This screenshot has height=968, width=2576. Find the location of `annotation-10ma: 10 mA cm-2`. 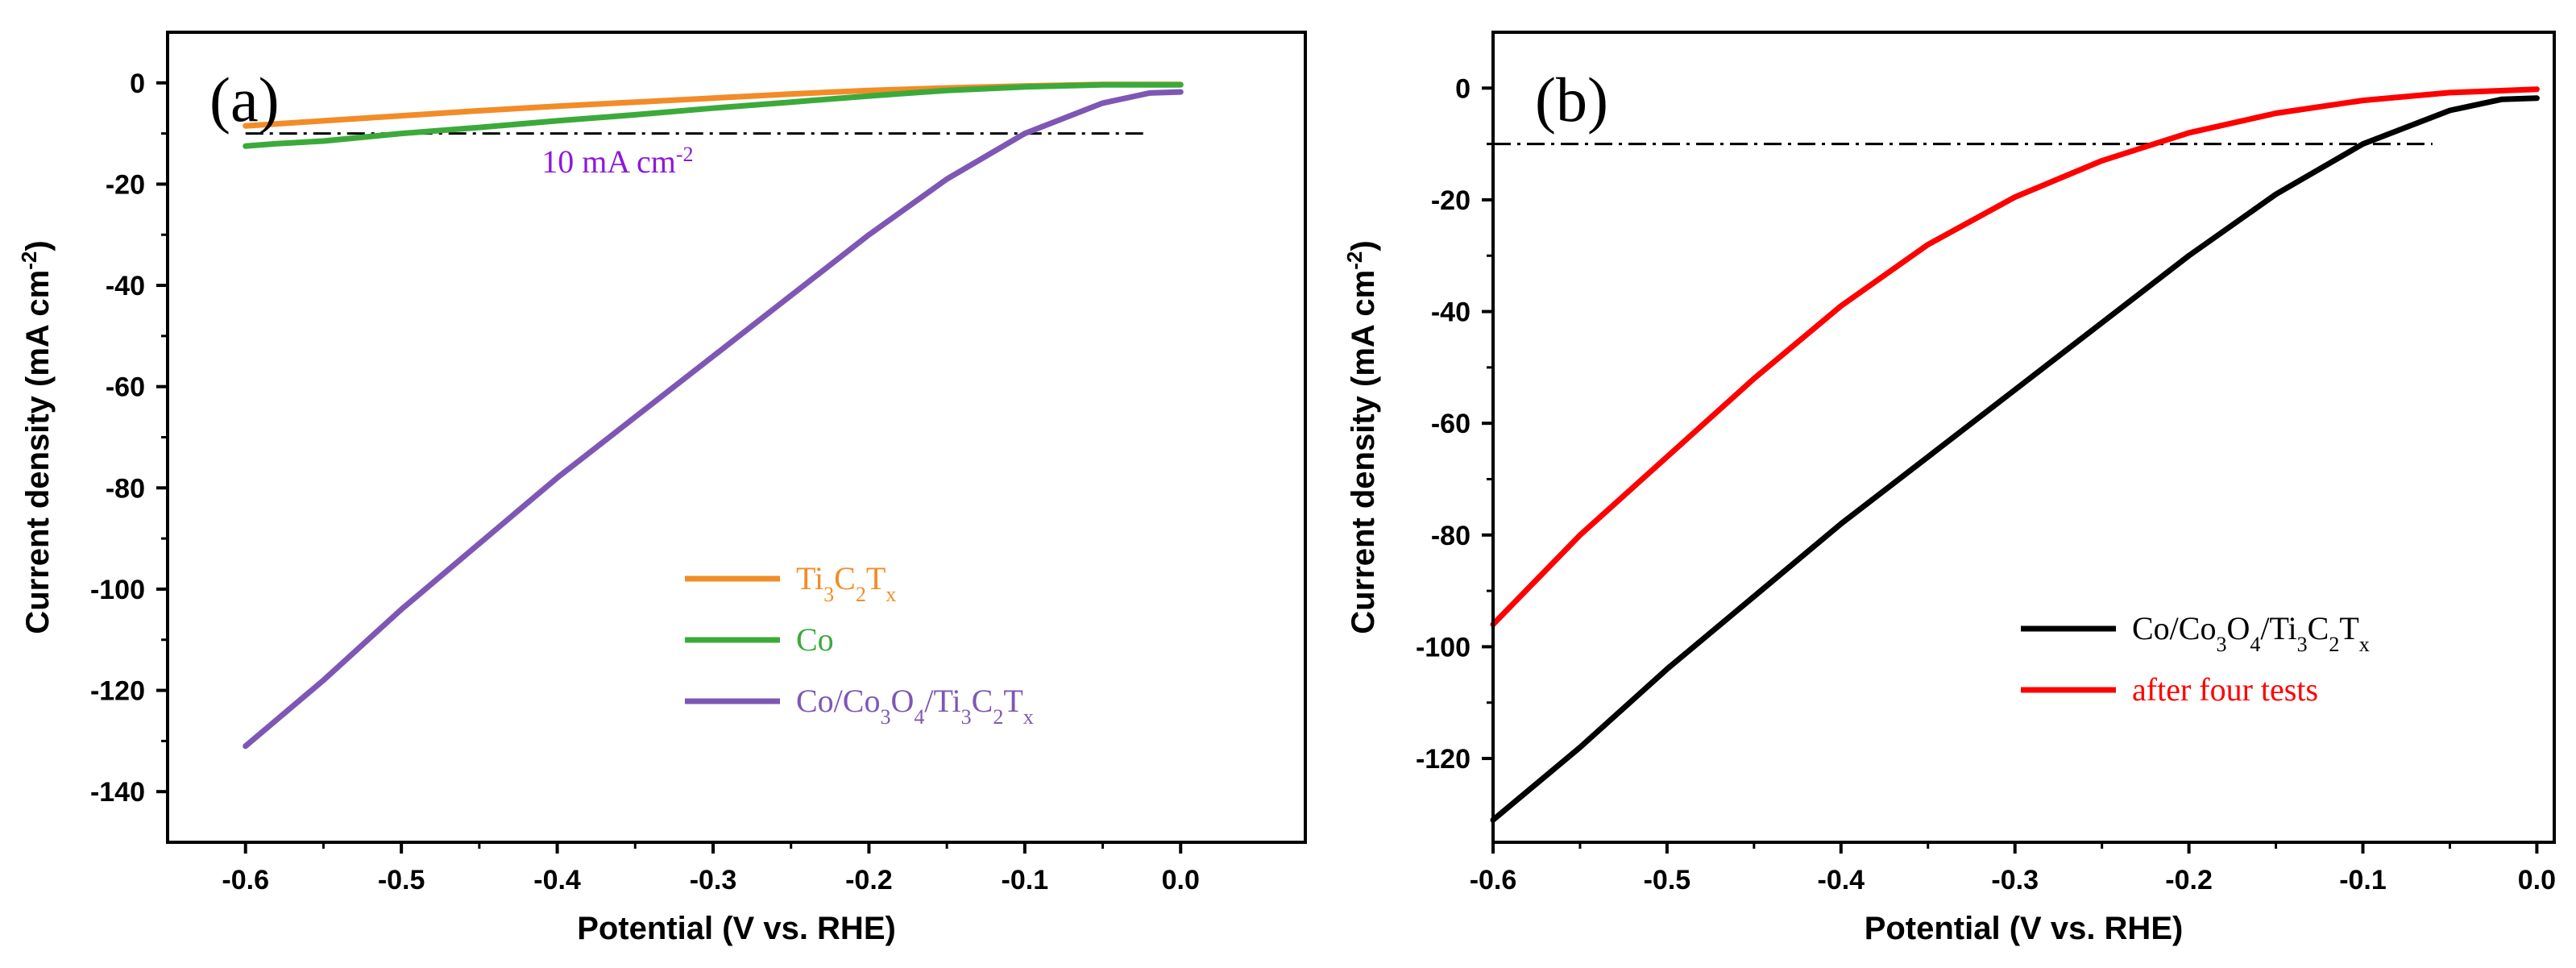

annotation-10ma: 10 mA cm-2 is located at coordinates (617, 162).